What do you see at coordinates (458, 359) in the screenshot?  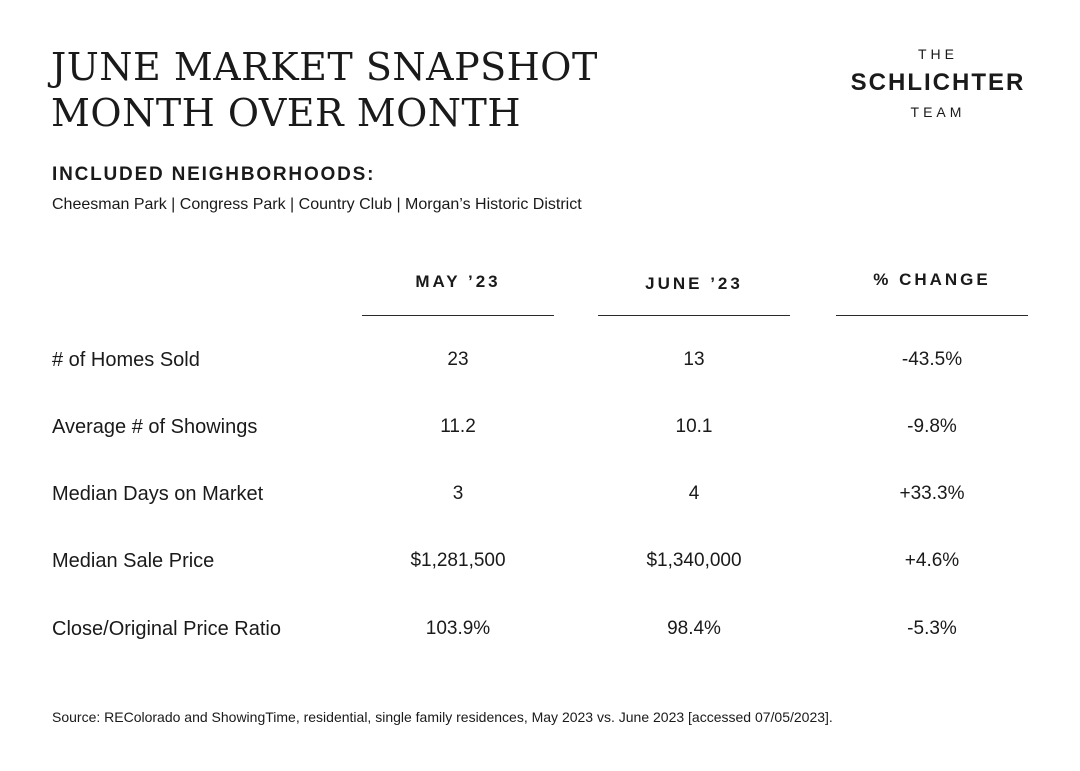 I see `may-value: 23` at bounding box center [458, 359].